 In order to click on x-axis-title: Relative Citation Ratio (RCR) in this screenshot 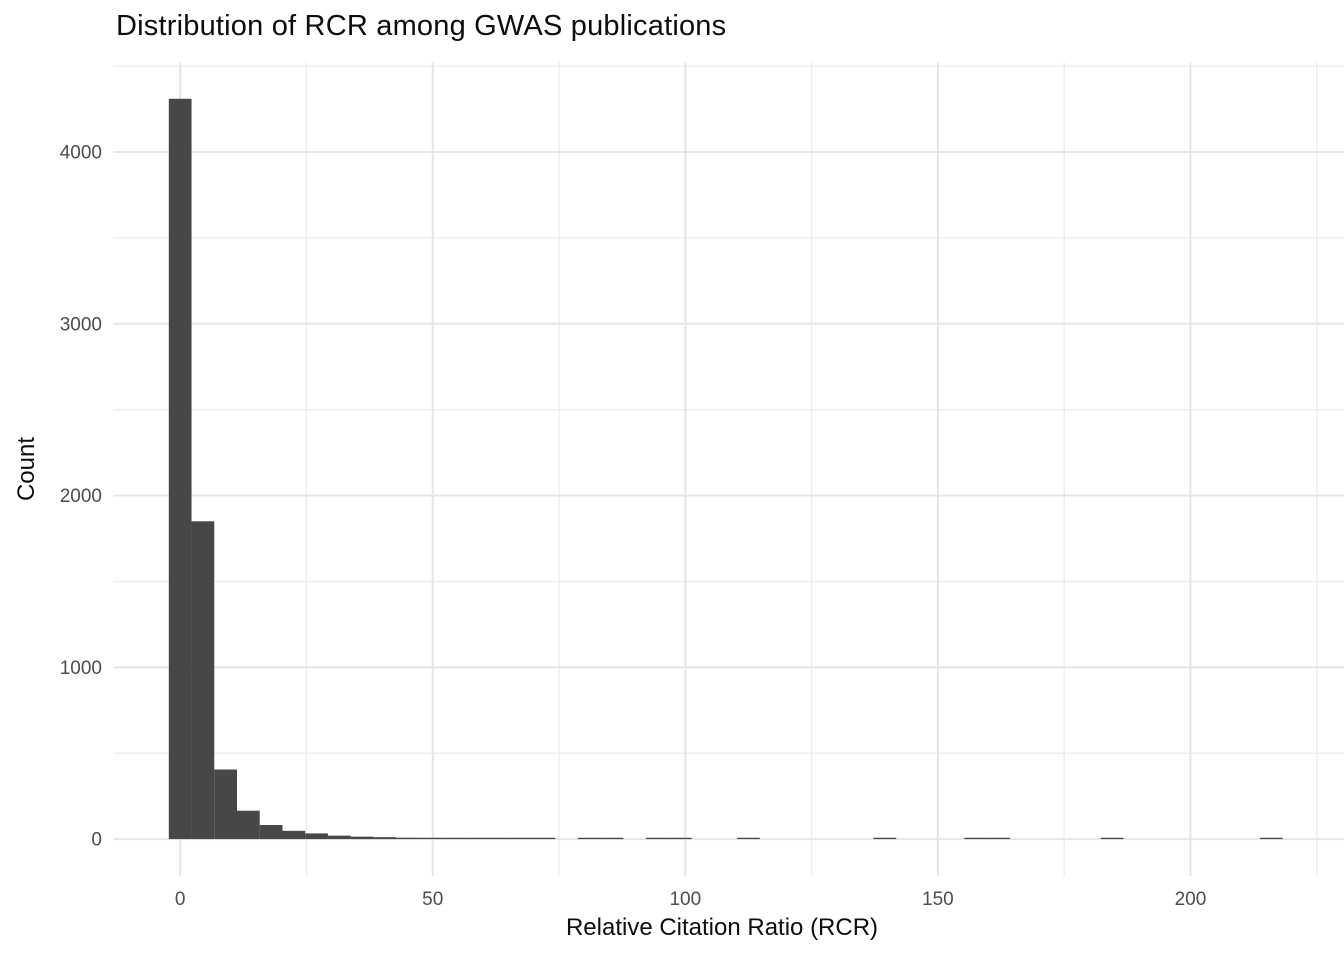, I will do `click(722, 927)`.